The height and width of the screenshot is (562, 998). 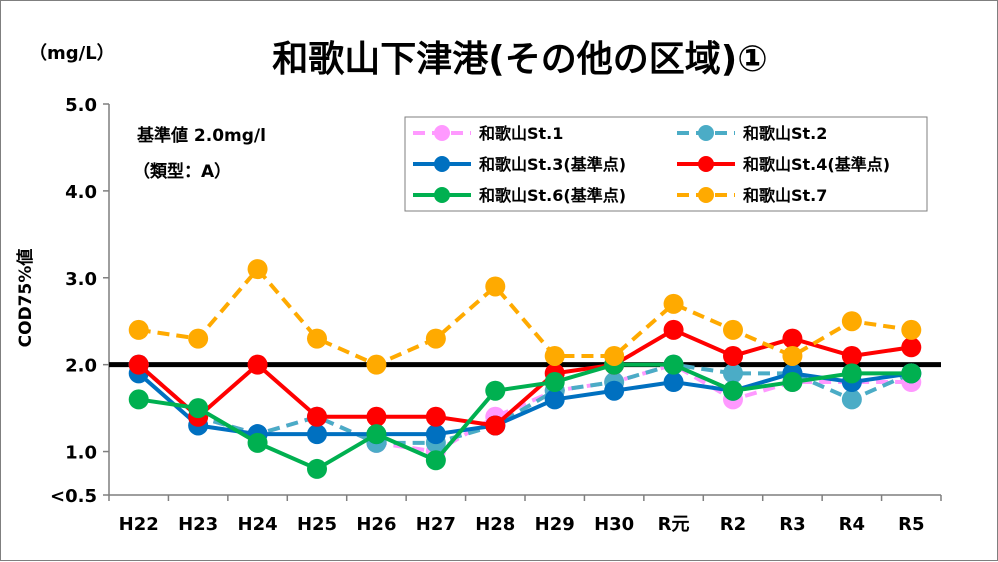 What do you see at coordinates (911, 524) in the screenshot?
I see `x-tick-label: R5` at bounding box center [911, 524].